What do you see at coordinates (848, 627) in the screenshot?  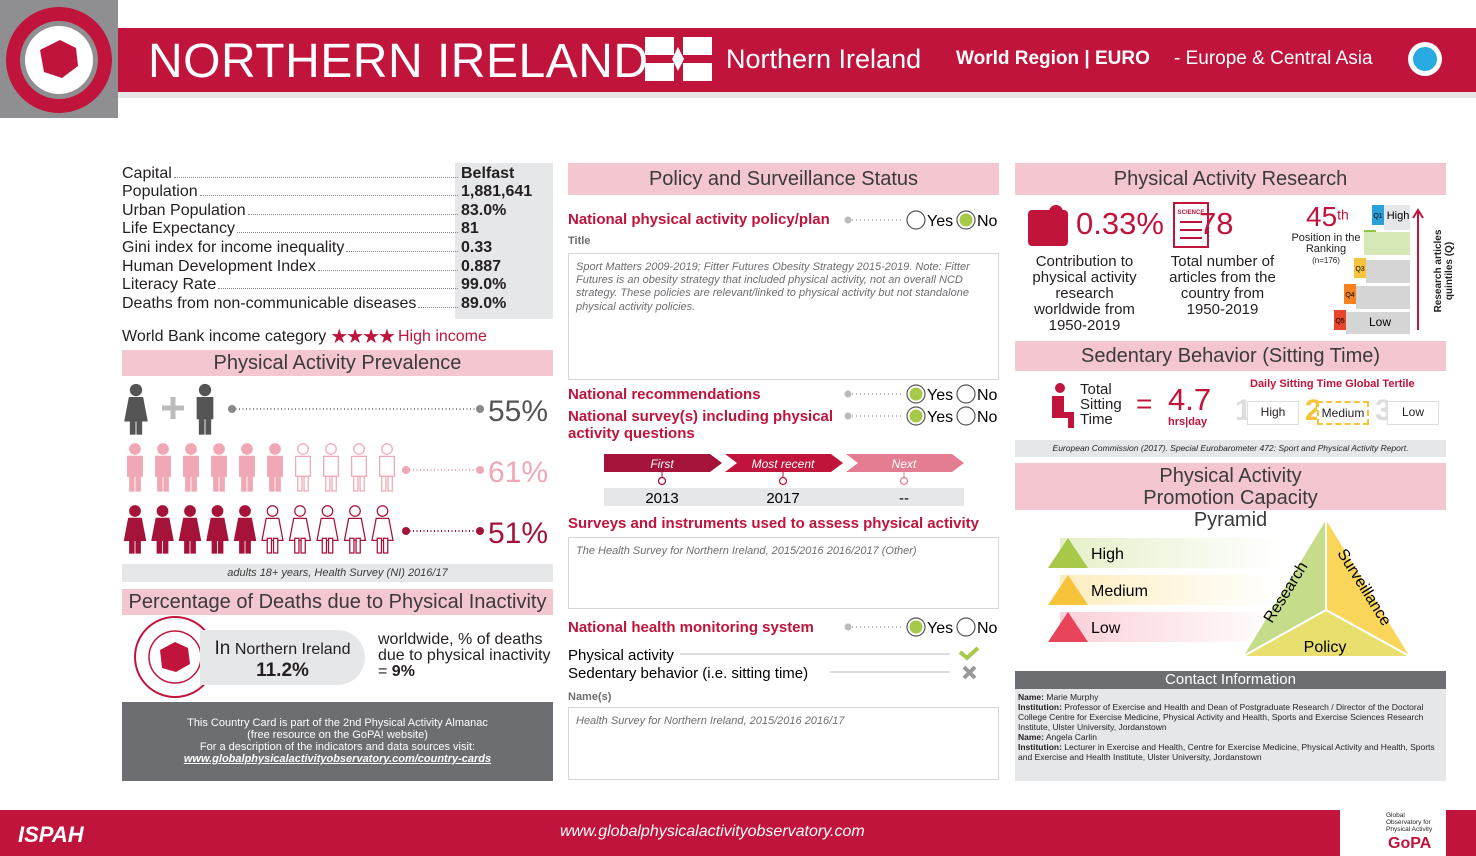 I see `question-leader-dot` at bounding box center [848, 627].